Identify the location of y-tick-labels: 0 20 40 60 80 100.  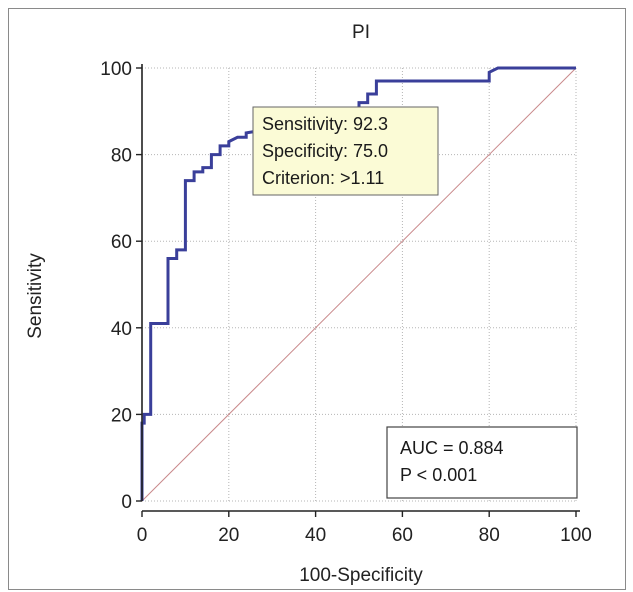
(116, 286).